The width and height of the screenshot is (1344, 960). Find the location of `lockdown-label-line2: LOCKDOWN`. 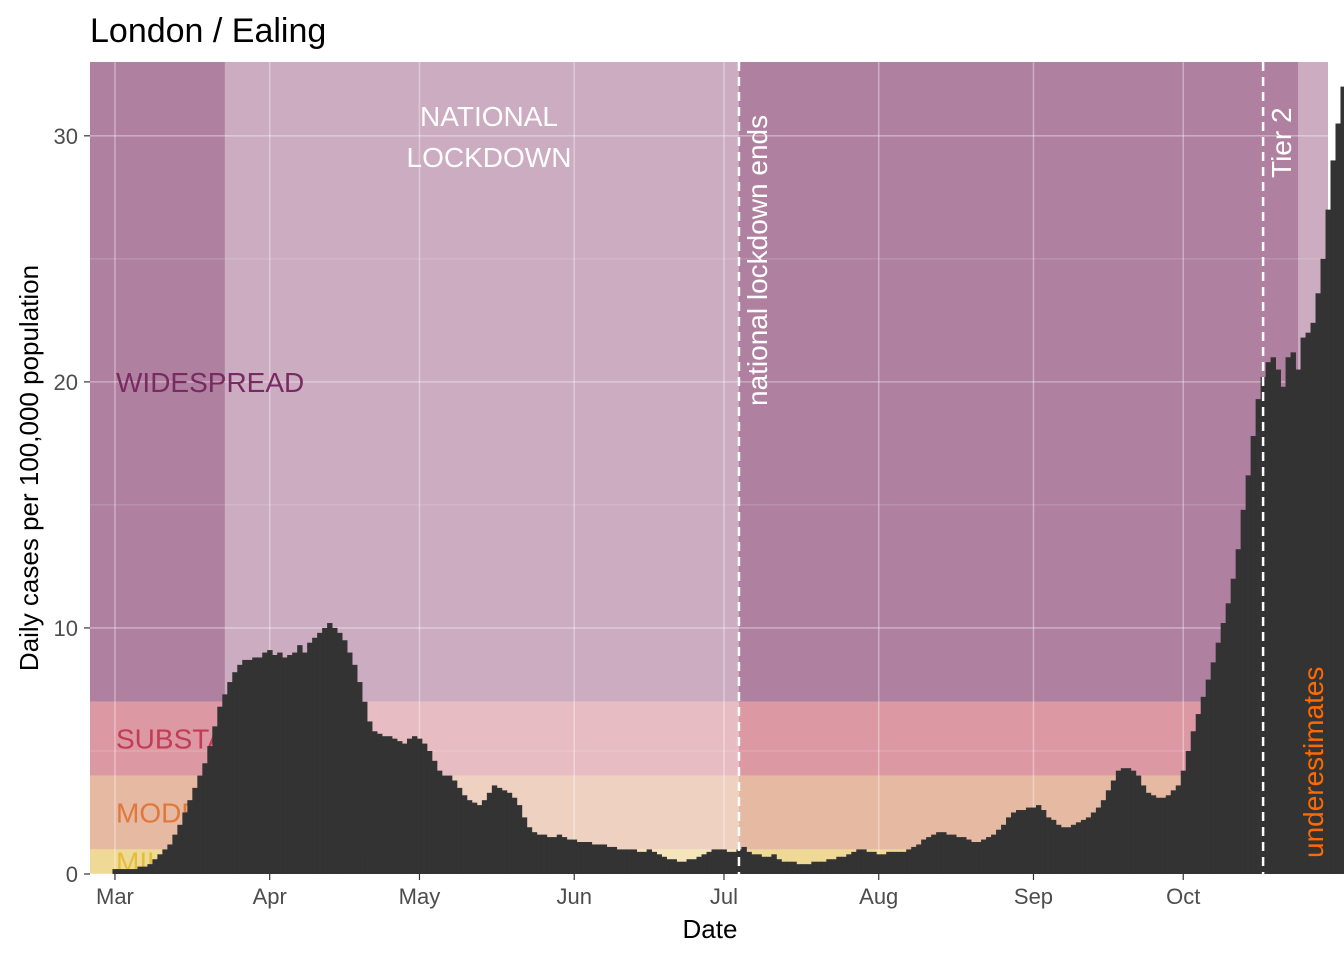

lockdown-label-line2: LOCKDOWN is located at coordinates (489, 157).